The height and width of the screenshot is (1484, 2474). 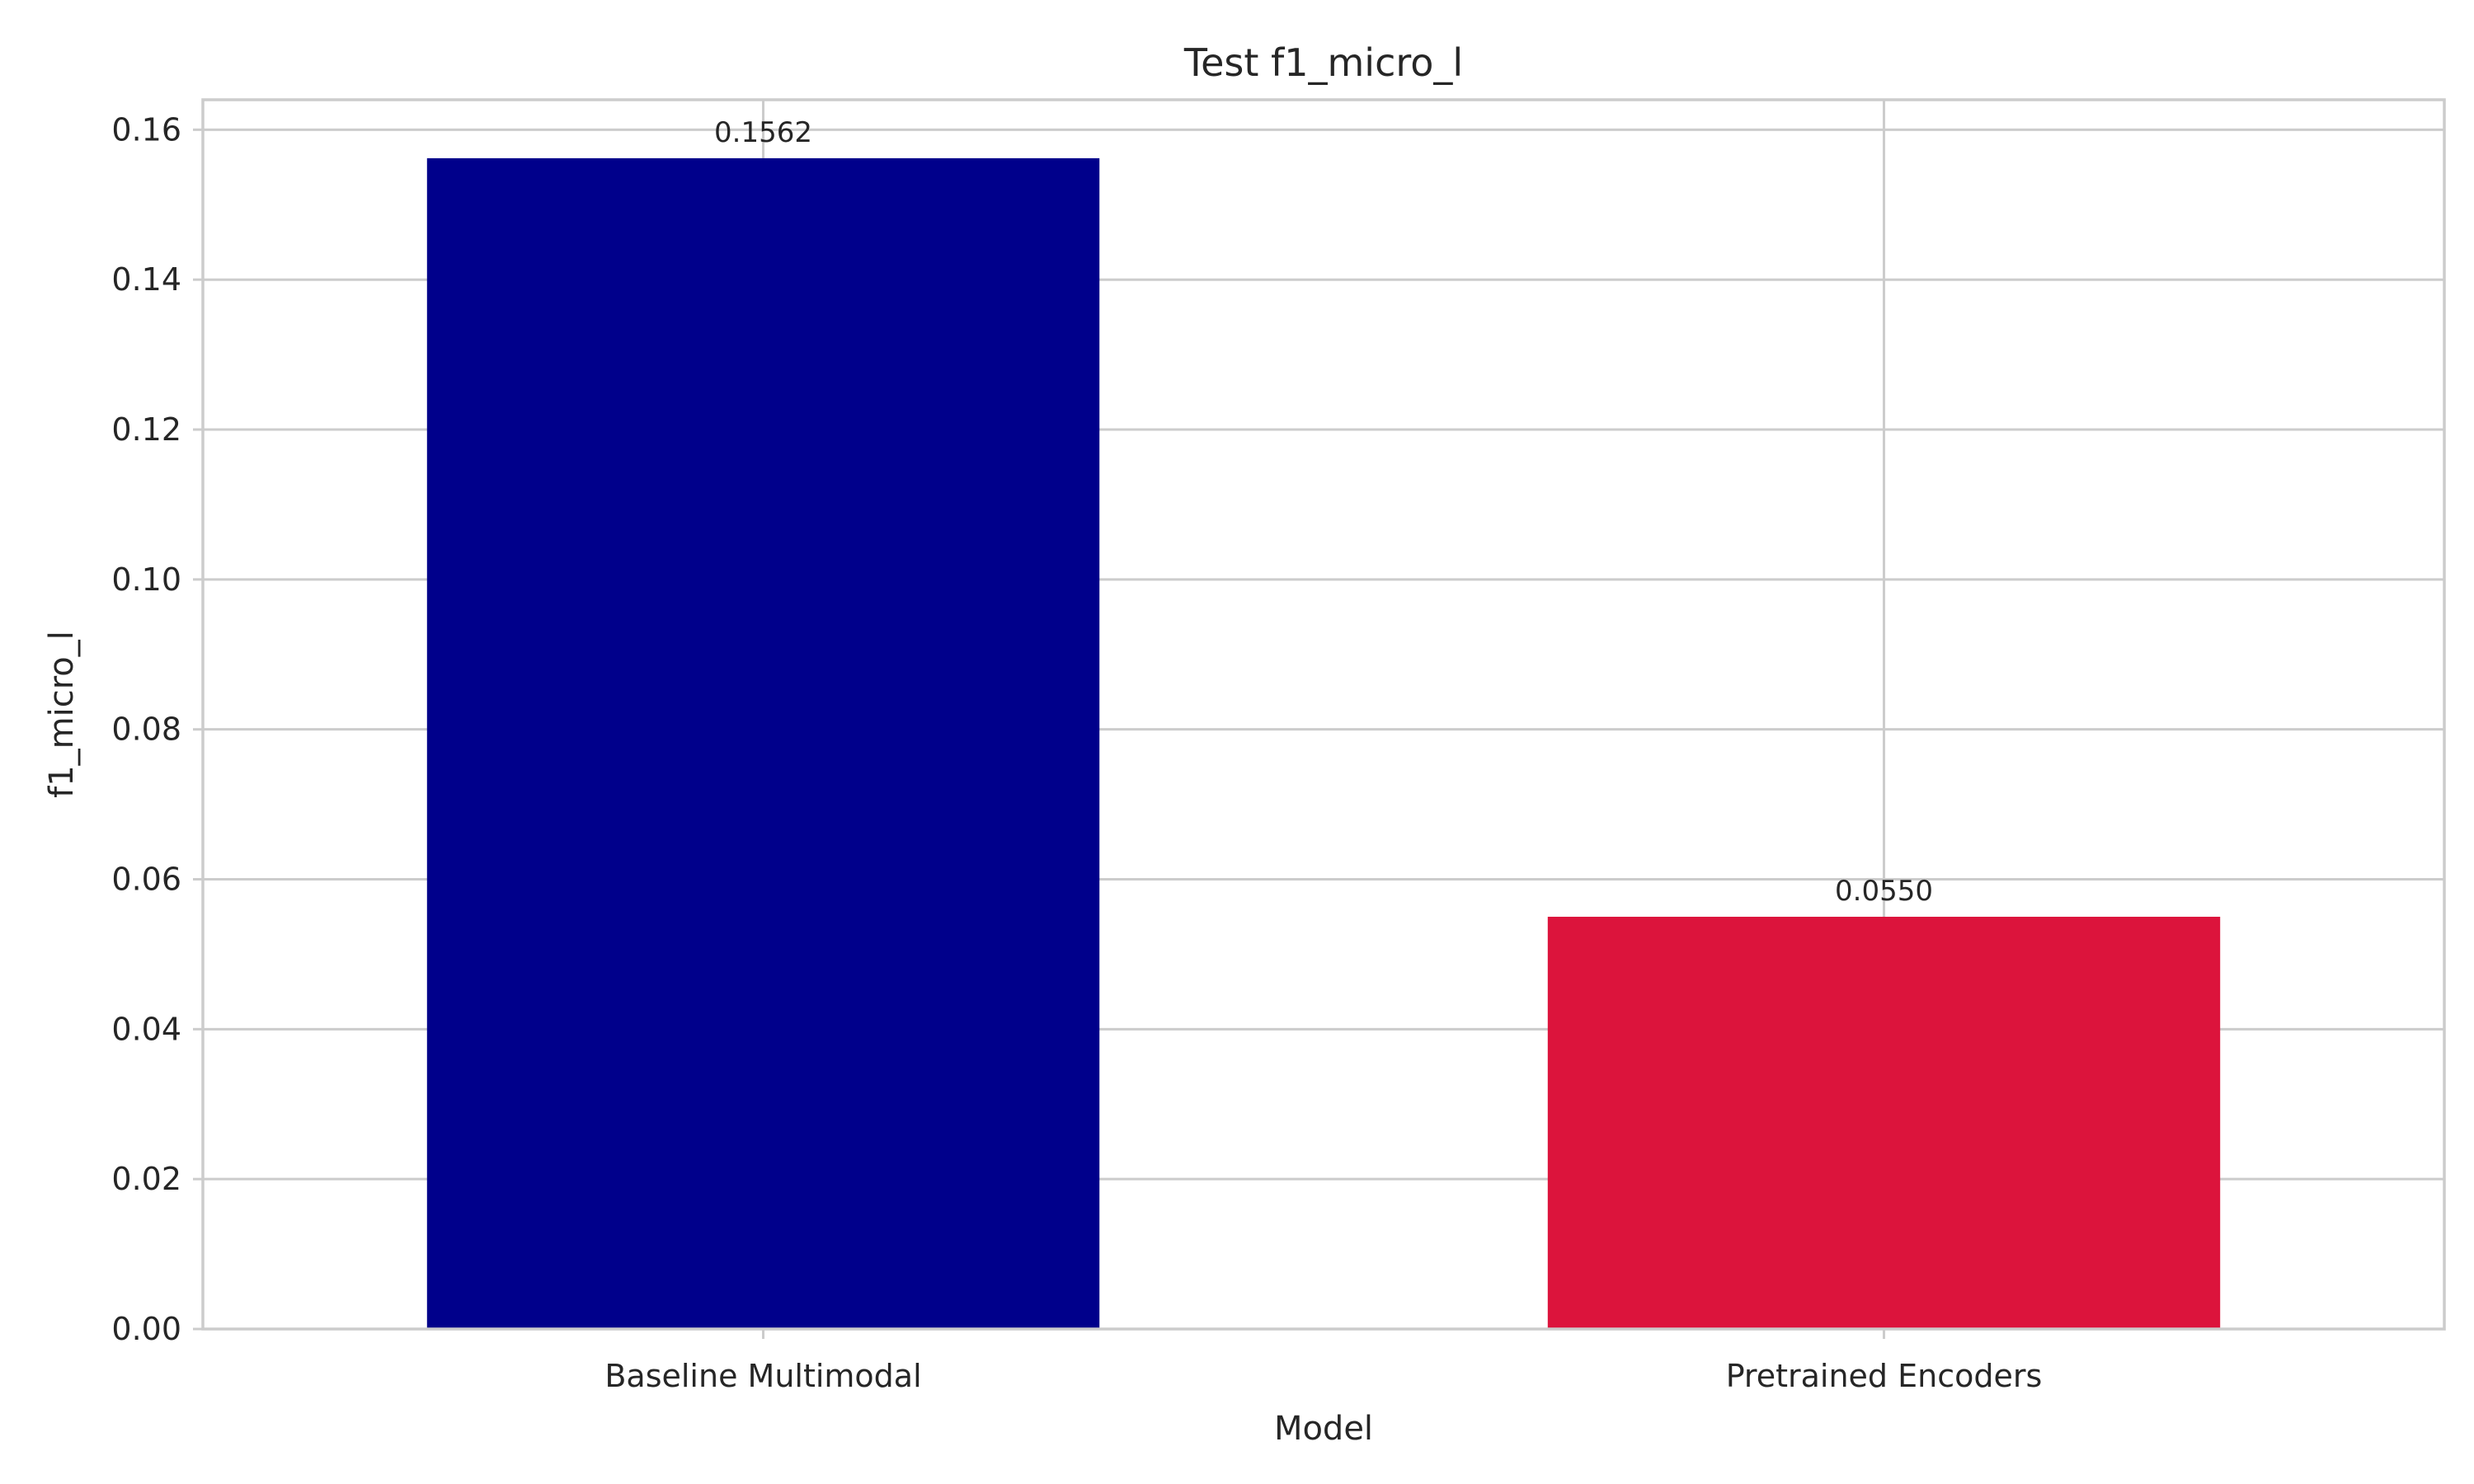 What do you see at coordinates (62, 714) in the screenshot?
I see `y-axis-label: f1_micro_l` at bounding box center [62, 714].